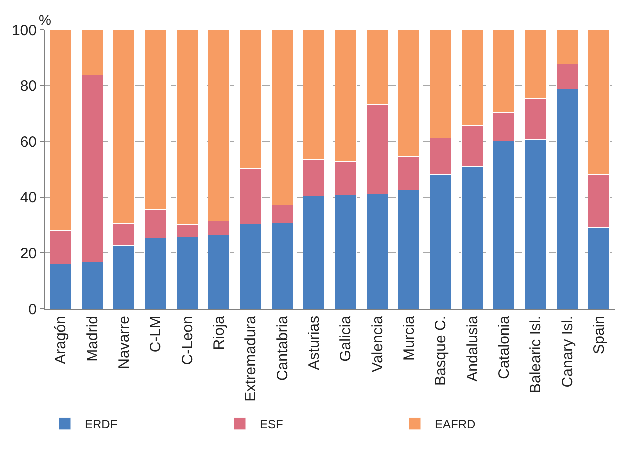  I want to click on y-tick-label: 40, so click(28, 198).